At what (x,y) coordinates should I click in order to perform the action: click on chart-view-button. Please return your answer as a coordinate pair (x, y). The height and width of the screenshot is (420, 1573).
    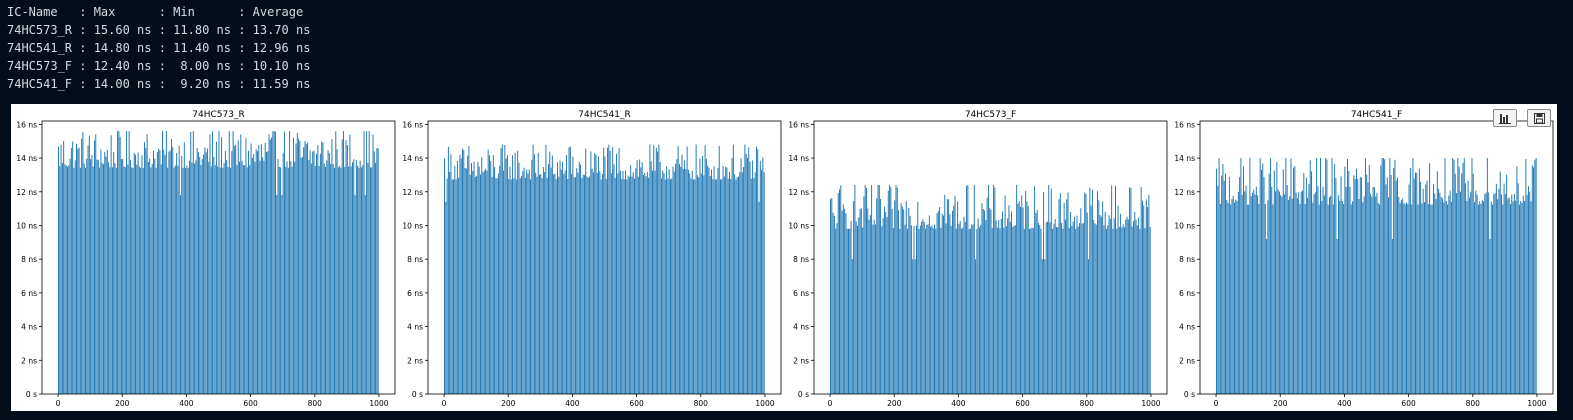
    Looking at the image, I should click on (1505, 118).